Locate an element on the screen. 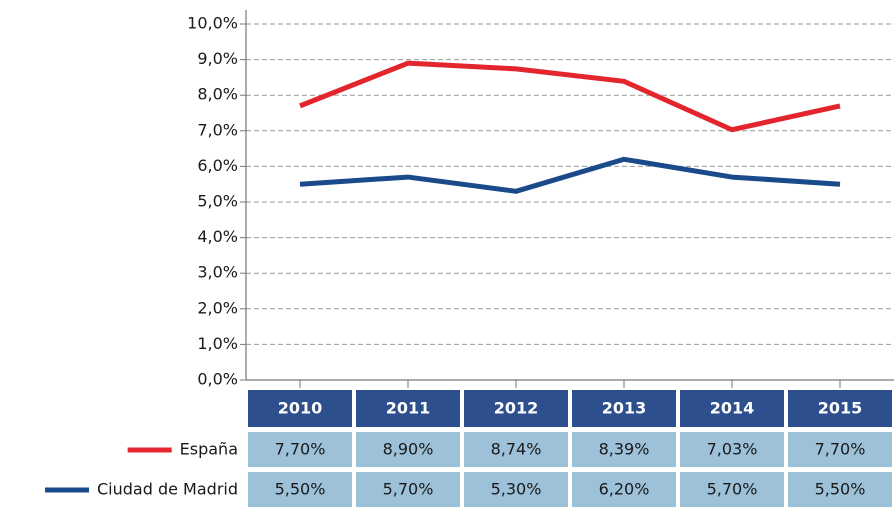 The image size is (894, 507). table-header-label: 2013 is located at coordinates (624, 408).